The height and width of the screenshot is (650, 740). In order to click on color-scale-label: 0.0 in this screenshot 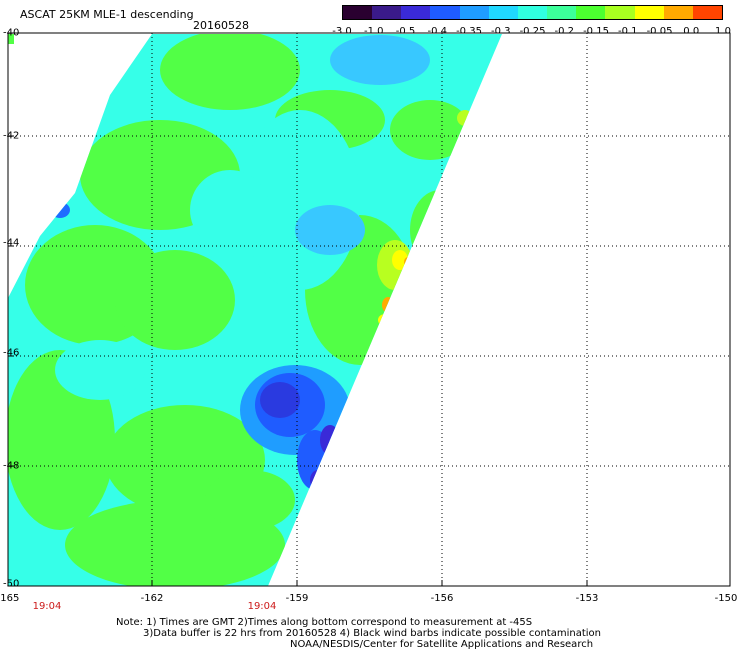, I will do `click(691, 31)`.